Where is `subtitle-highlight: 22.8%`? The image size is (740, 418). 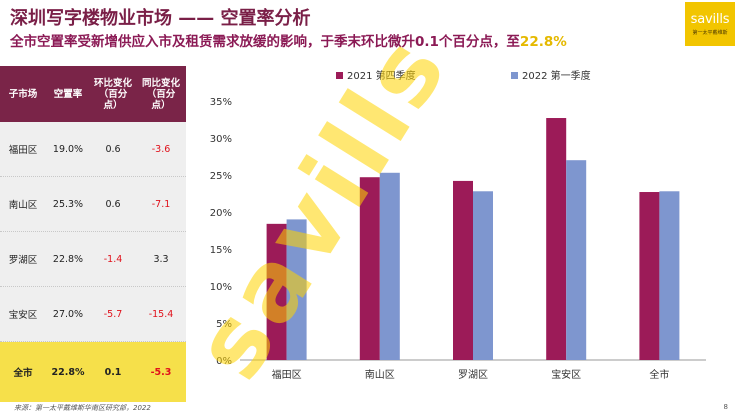
subtitle-highlight: 22.8% is located at coordinates (543, 42).